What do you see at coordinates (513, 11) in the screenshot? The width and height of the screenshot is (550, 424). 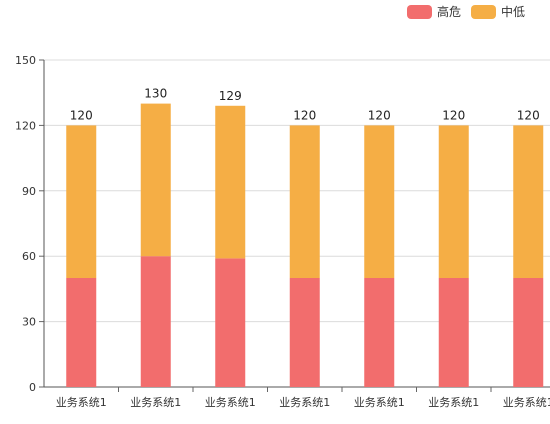 I see `legend-label: 中低` at bounding box center [513, 11].